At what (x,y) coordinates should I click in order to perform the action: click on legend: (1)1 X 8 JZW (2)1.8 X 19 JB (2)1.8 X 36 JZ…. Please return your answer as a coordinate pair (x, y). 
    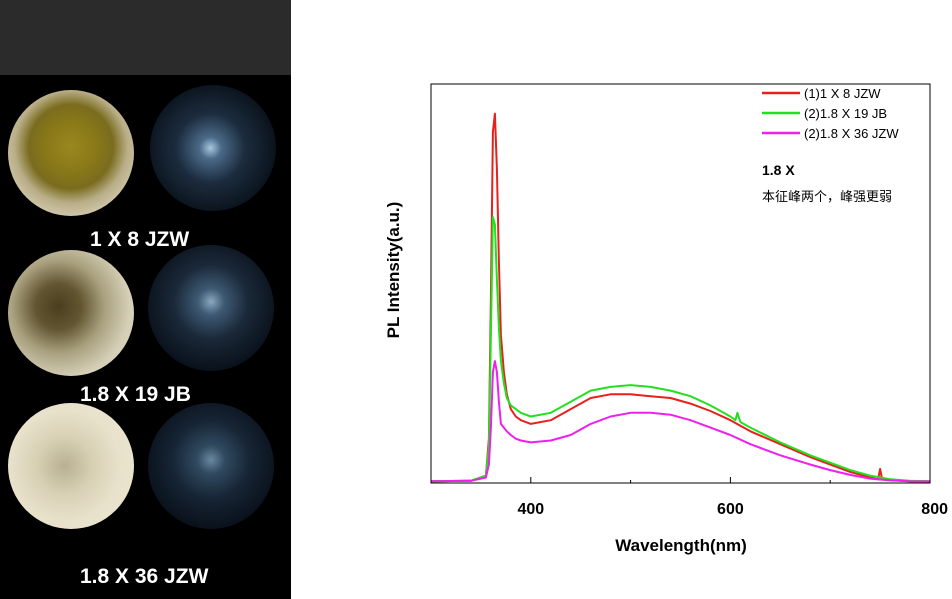
    Looking at the image, I should click on (830, 113).